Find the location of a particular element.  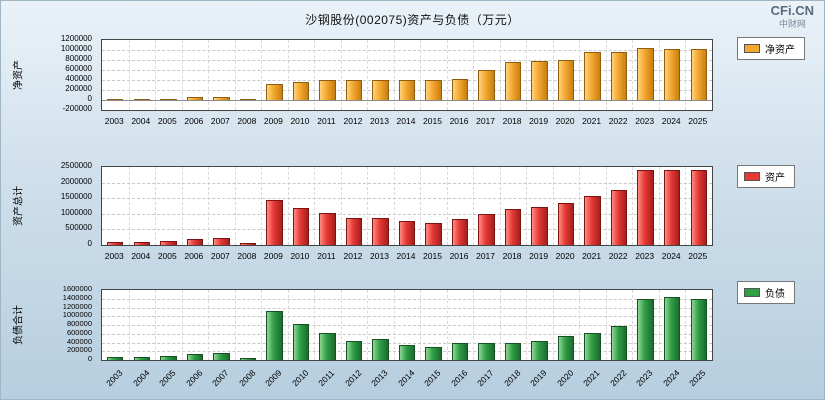

bar-2012 is located at coordinates (354, 90).